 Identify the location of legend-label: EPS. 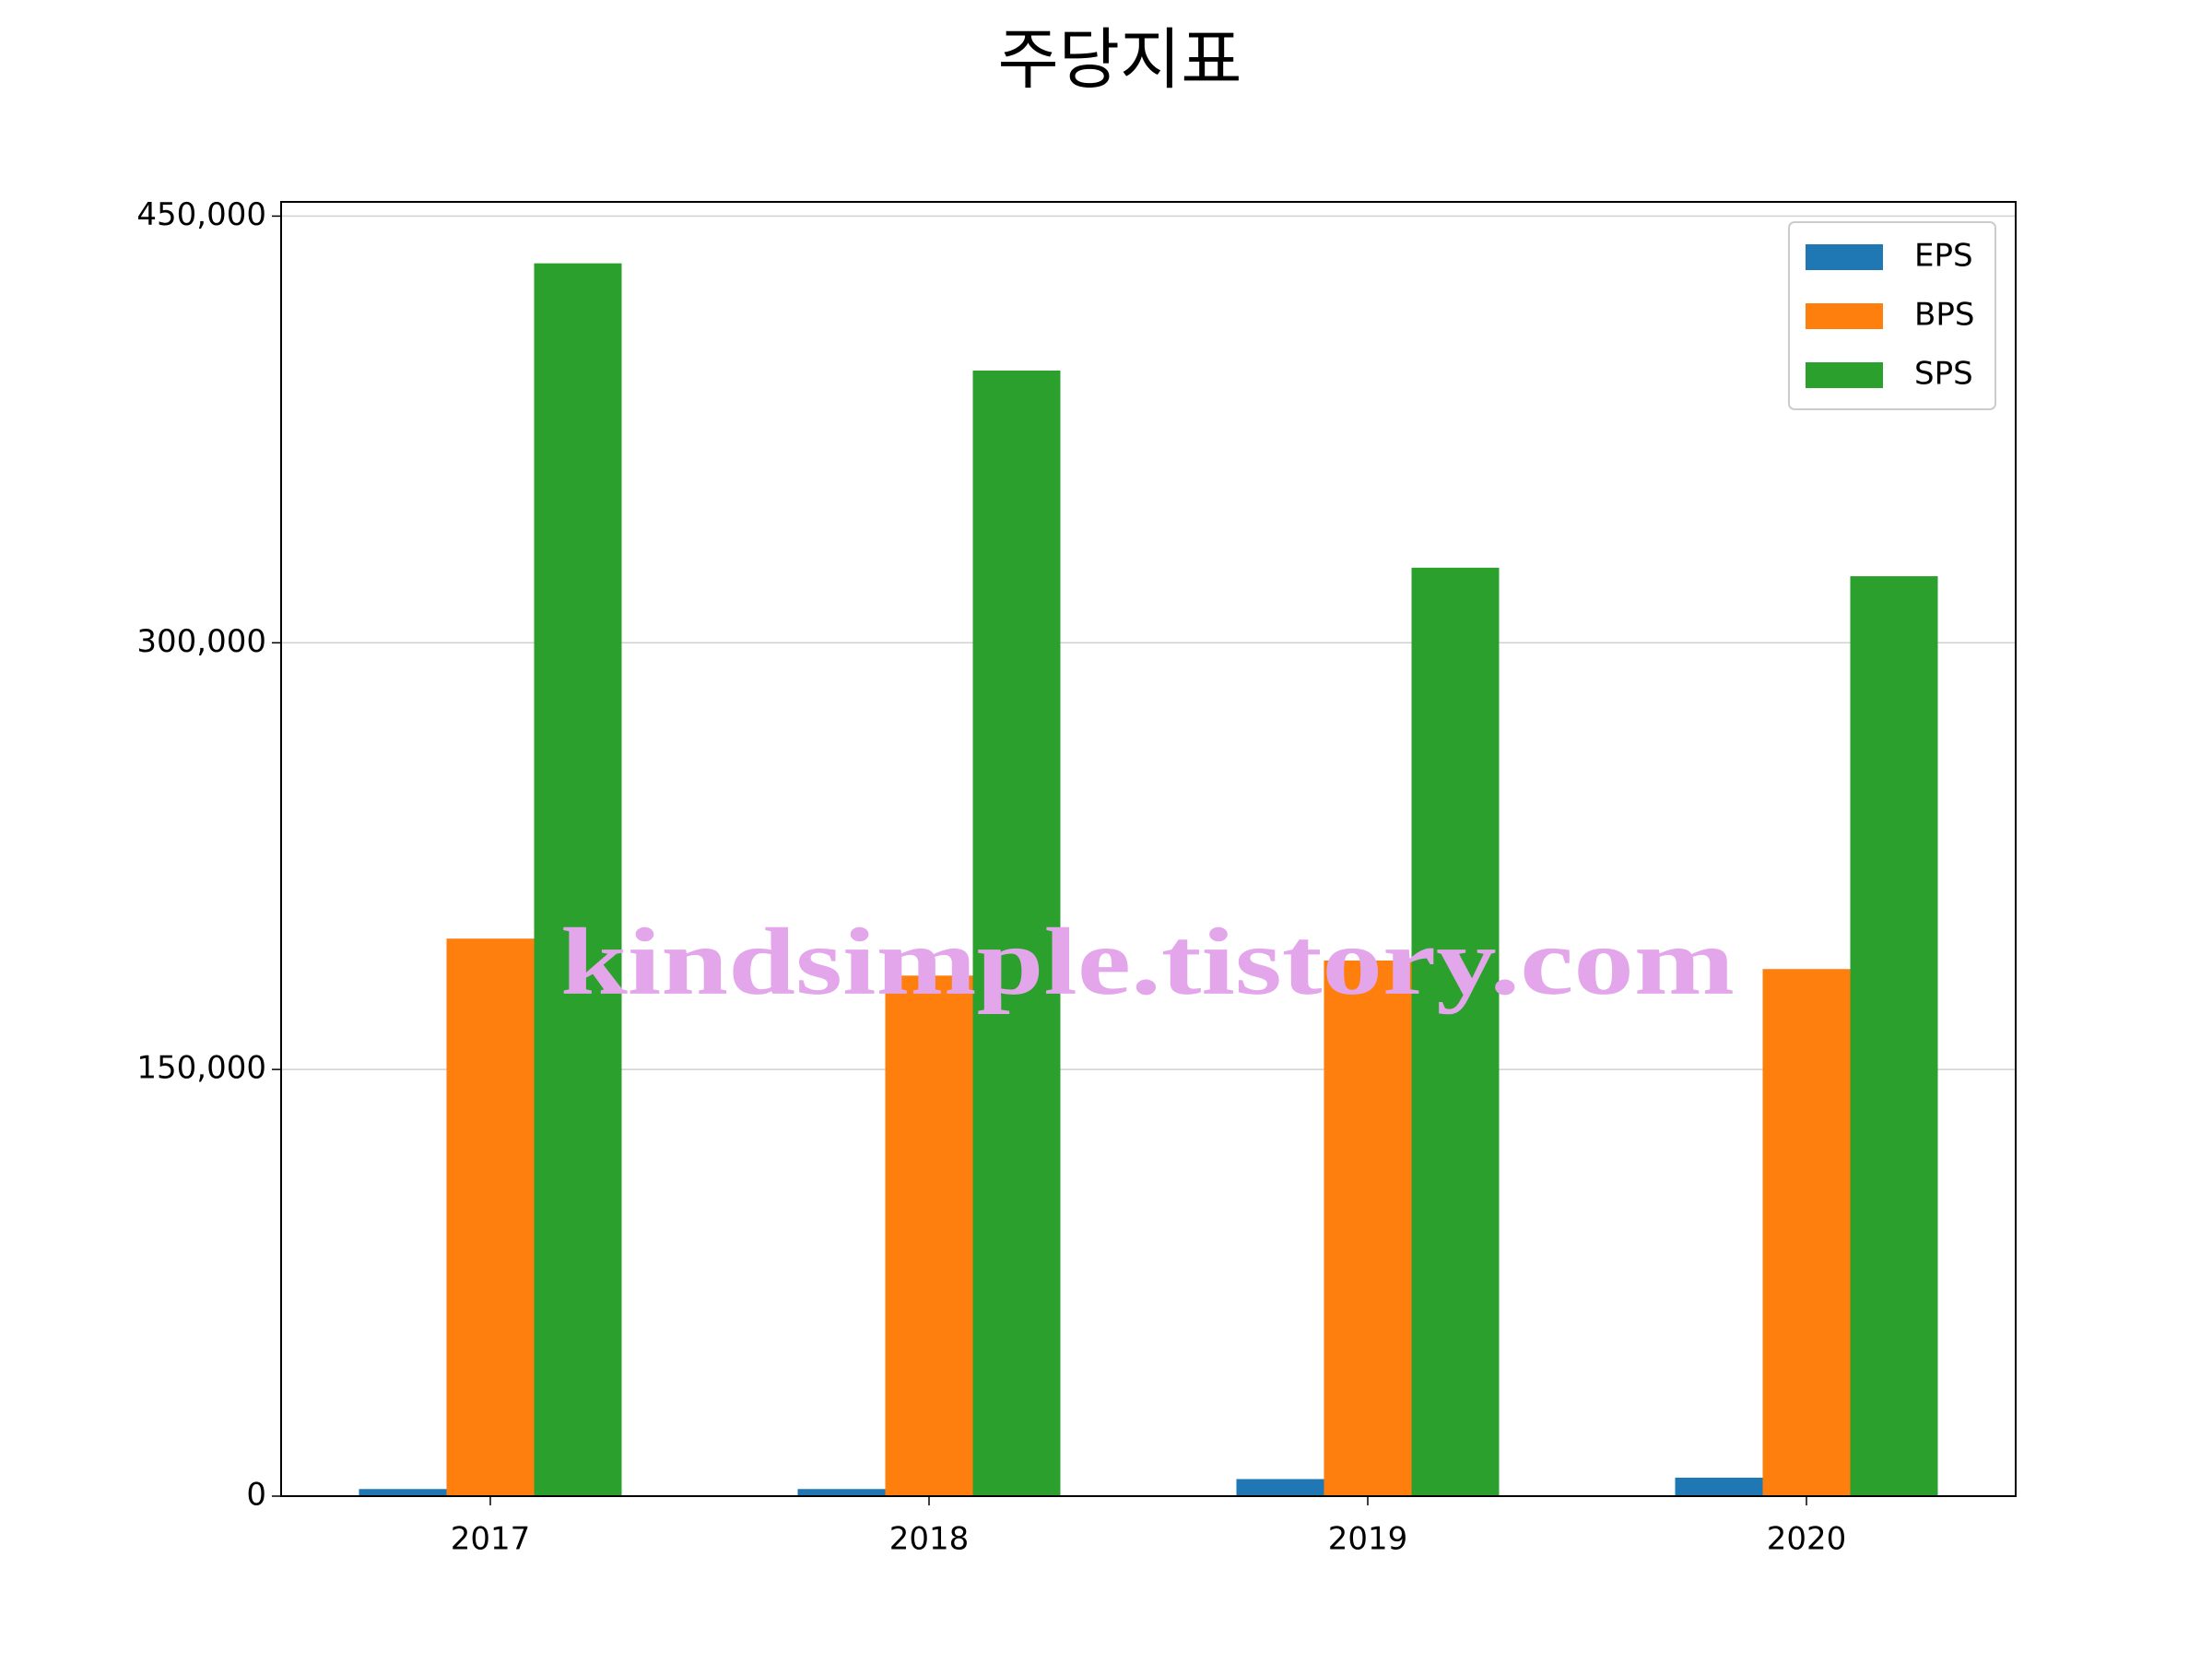
(1943, 256).